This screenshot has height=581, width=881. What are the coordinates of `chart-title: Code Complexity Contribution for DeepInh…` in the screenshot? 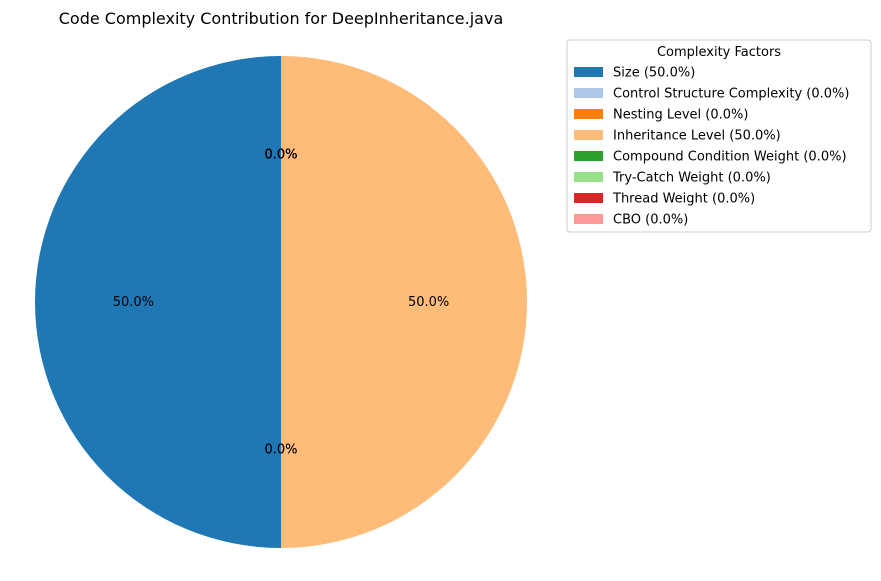 It's located at (281, 18).